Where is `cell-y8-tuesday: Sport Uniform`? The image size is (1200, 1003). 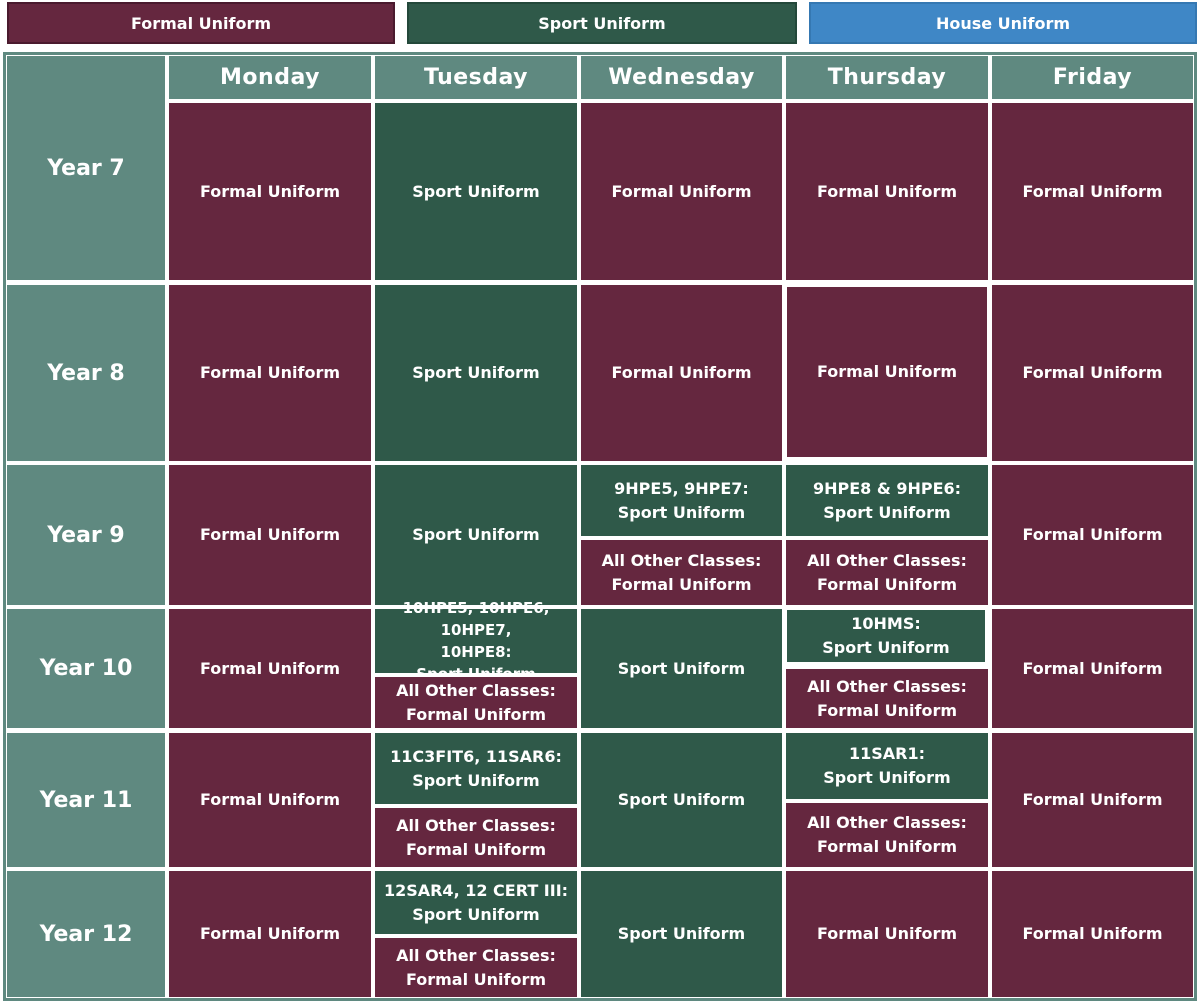
cell-y8-tuesday: Sport Uniform is located at coordinates (476, 373).